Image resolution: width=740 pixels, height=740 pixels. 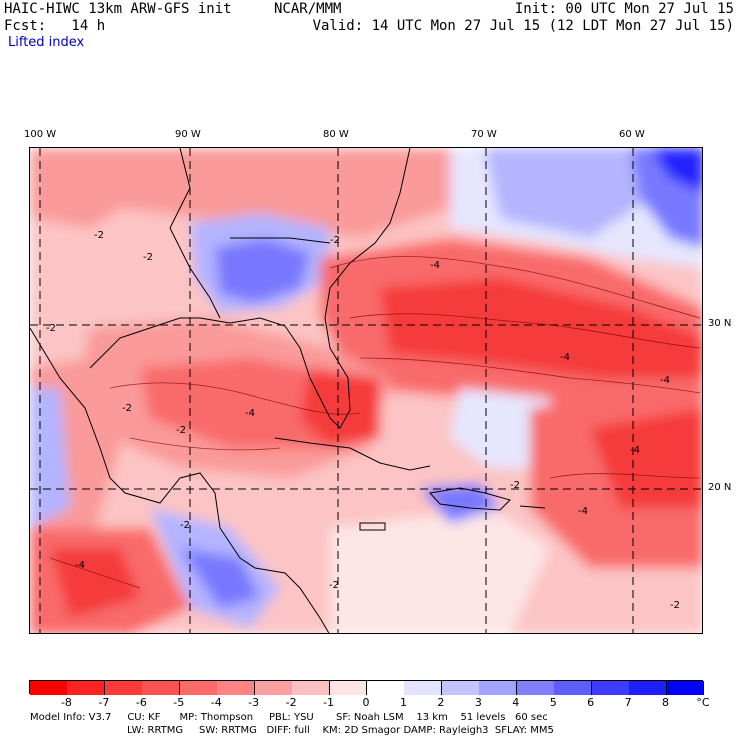 I want to click on colorbar-tick-label: -7, so click(x=104, y=702).